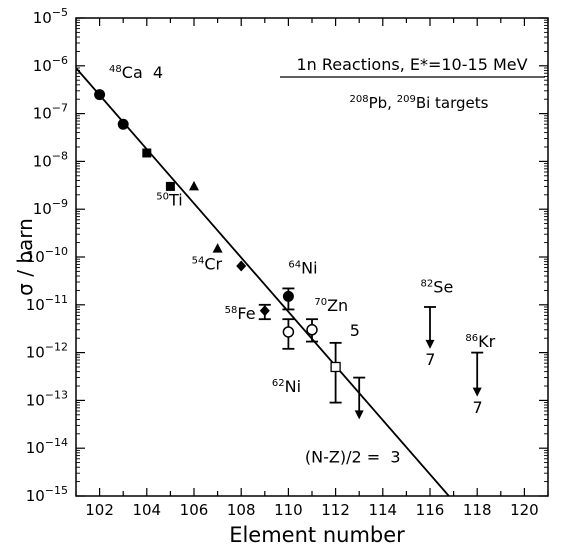  What do you see at coordinates (115, 69) in the screenshot?
I see `annotation-mass-number: 48` at bounding box center [115, 69].